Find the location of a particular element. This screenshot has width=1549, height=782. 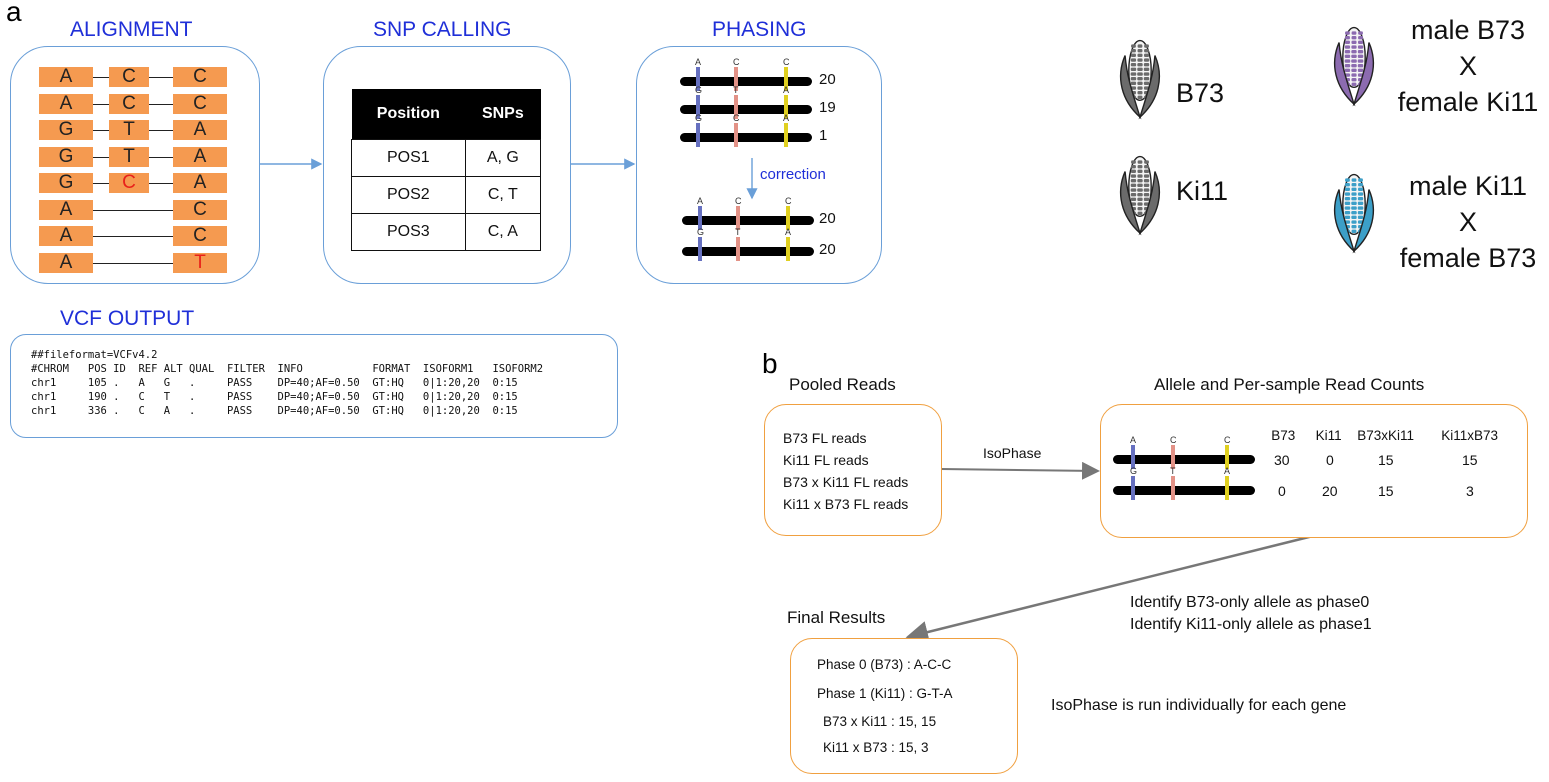

final-line: Ki11 x B73 : 15, 3 is located at coordinates (876, 747).